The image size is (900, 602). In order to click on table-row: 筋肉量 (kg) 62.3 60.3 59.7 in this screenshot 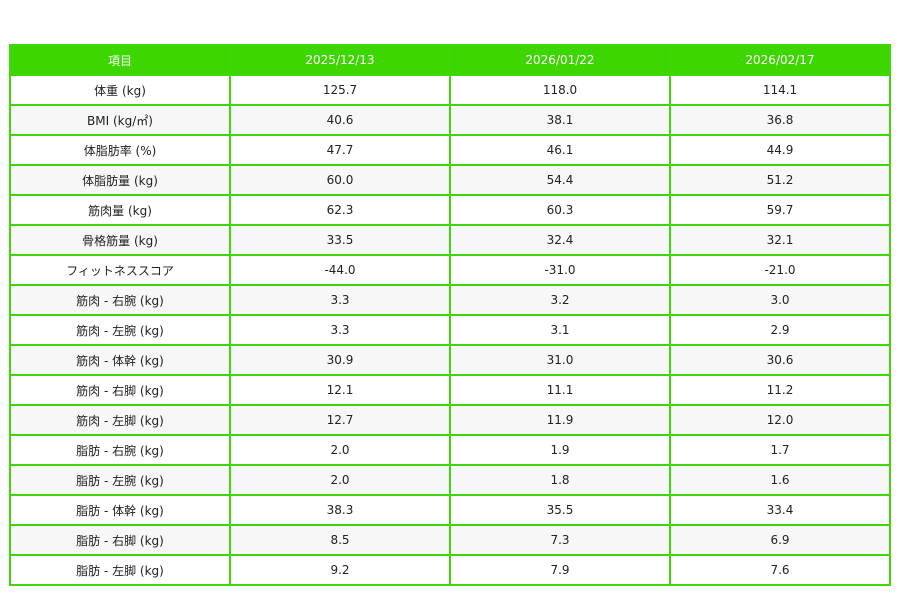, I will do `click(450, 210)`.